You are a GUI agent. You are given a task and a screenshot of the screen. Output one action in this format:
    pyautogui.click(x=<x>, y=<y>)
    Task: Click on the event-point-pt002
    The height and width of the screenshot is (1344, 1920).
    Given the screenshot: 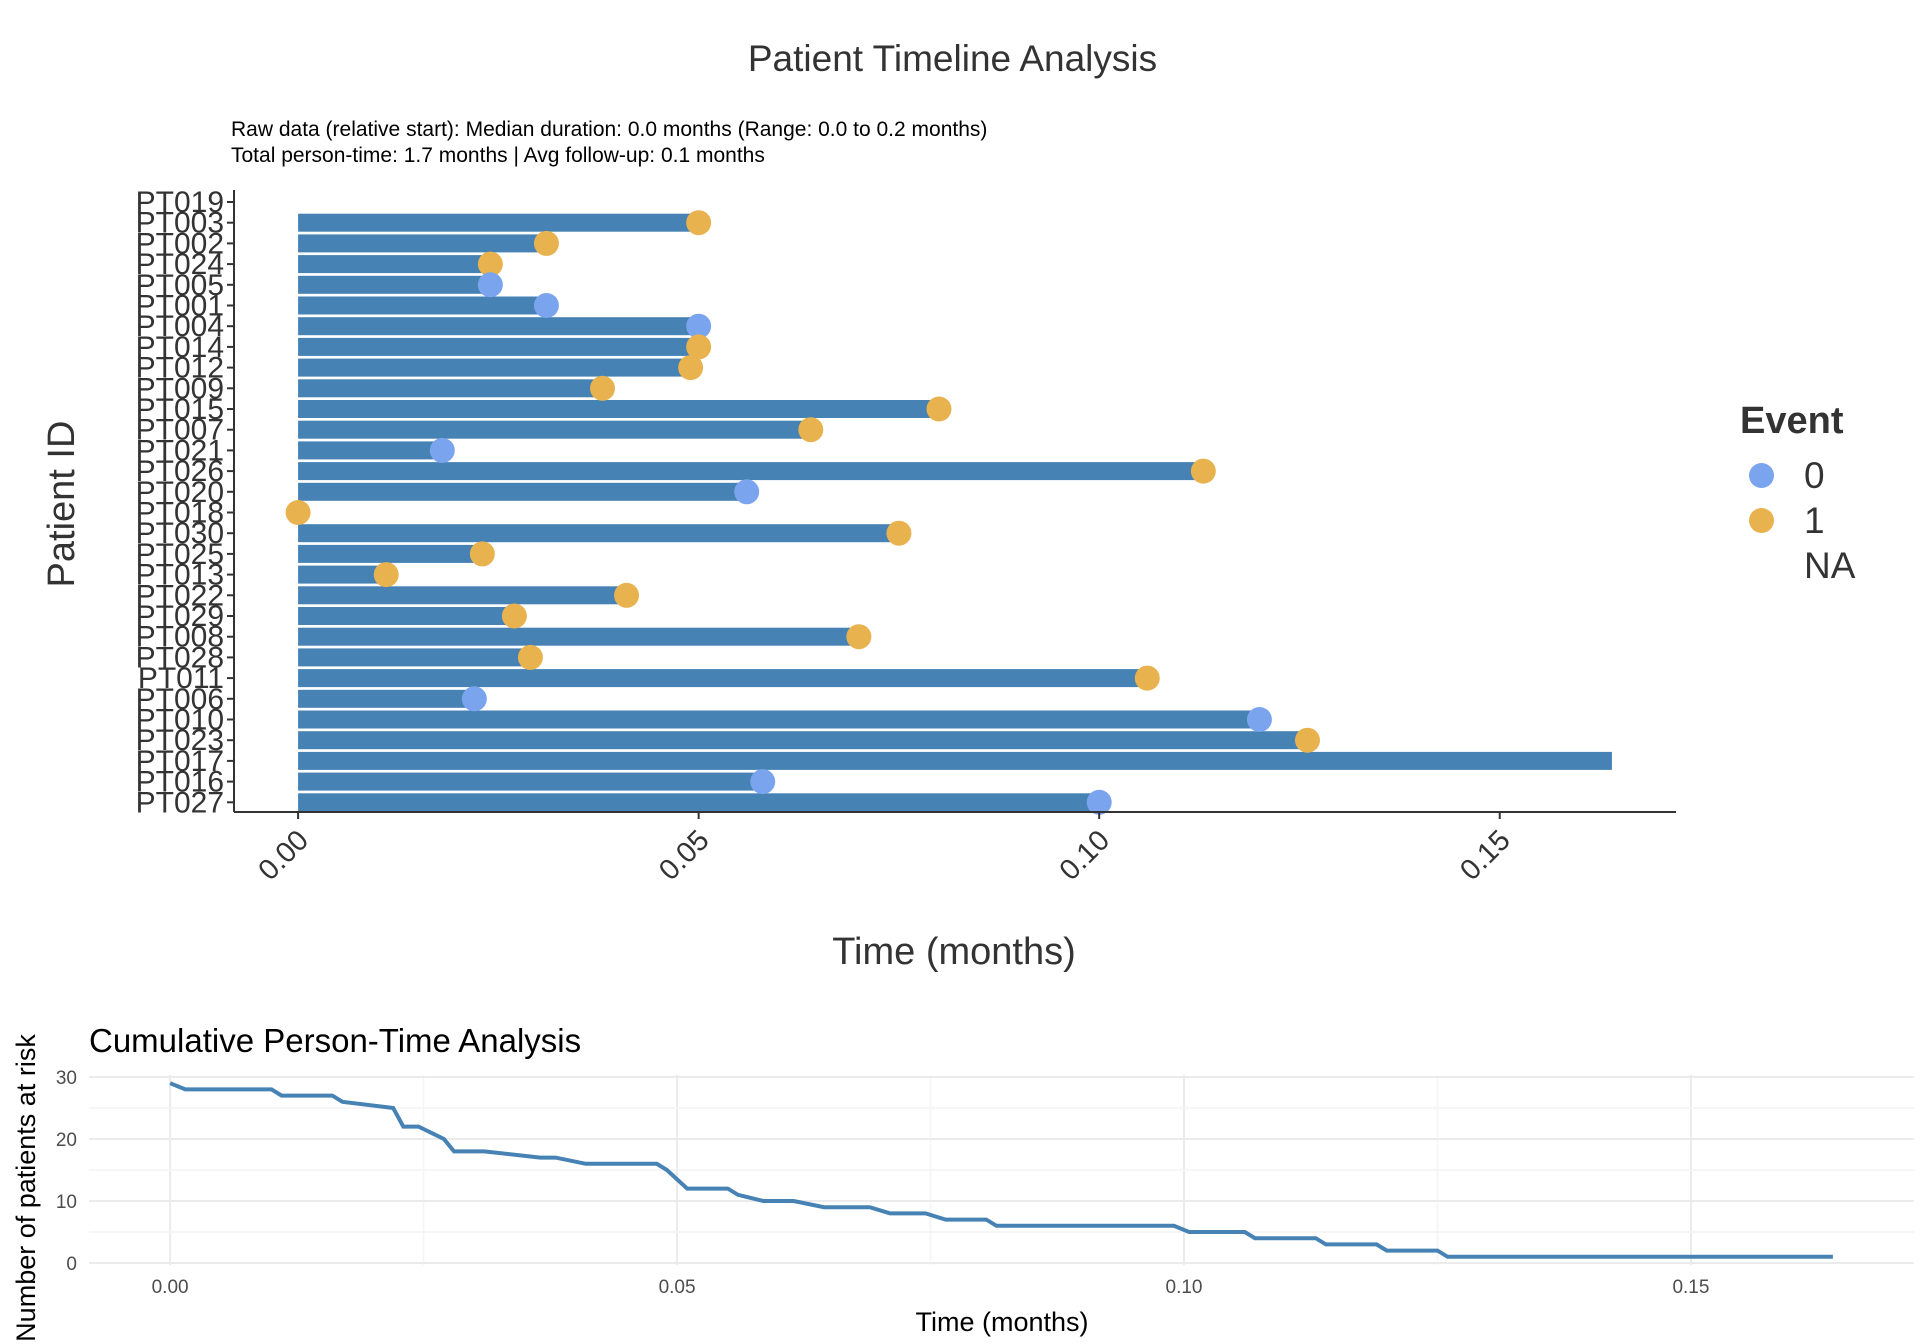 What is the action you would take?
    pyautogui.click(x=546, y=243)
    